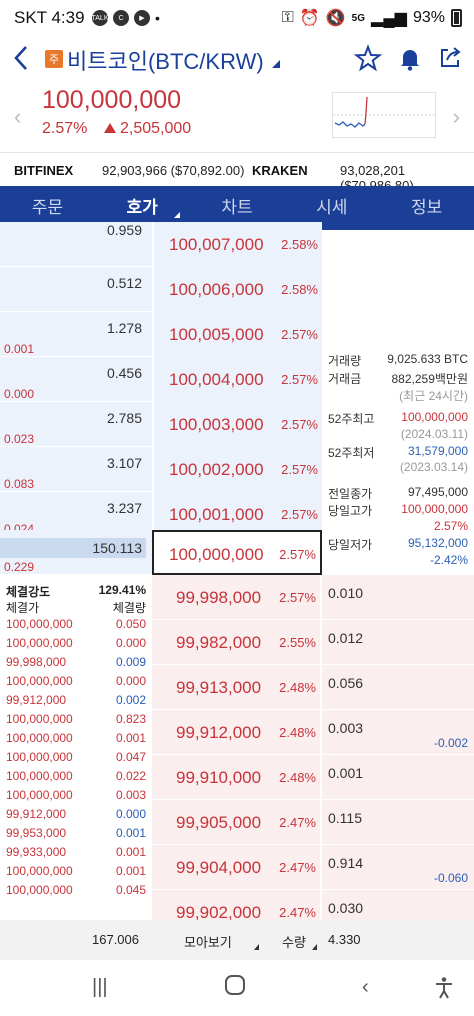 The image size is (474, 1016). I want to click on bid-price-cell: 99,982,000 2.55%, so click(237, 642).